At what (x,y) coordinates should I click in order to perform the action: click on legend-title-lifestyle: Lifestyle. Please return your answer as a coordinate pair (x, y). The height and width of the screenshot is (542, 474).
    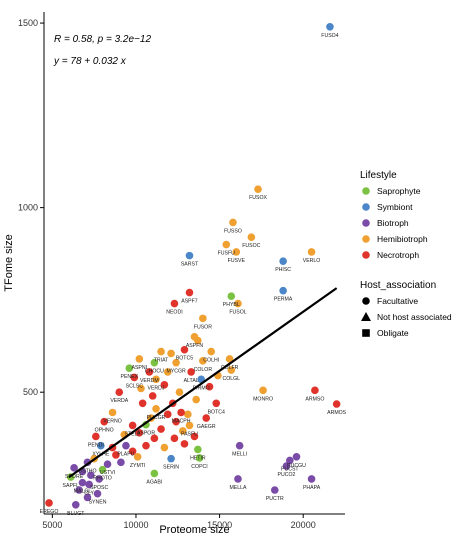
    Looking at the image, I should click on (378, 175).